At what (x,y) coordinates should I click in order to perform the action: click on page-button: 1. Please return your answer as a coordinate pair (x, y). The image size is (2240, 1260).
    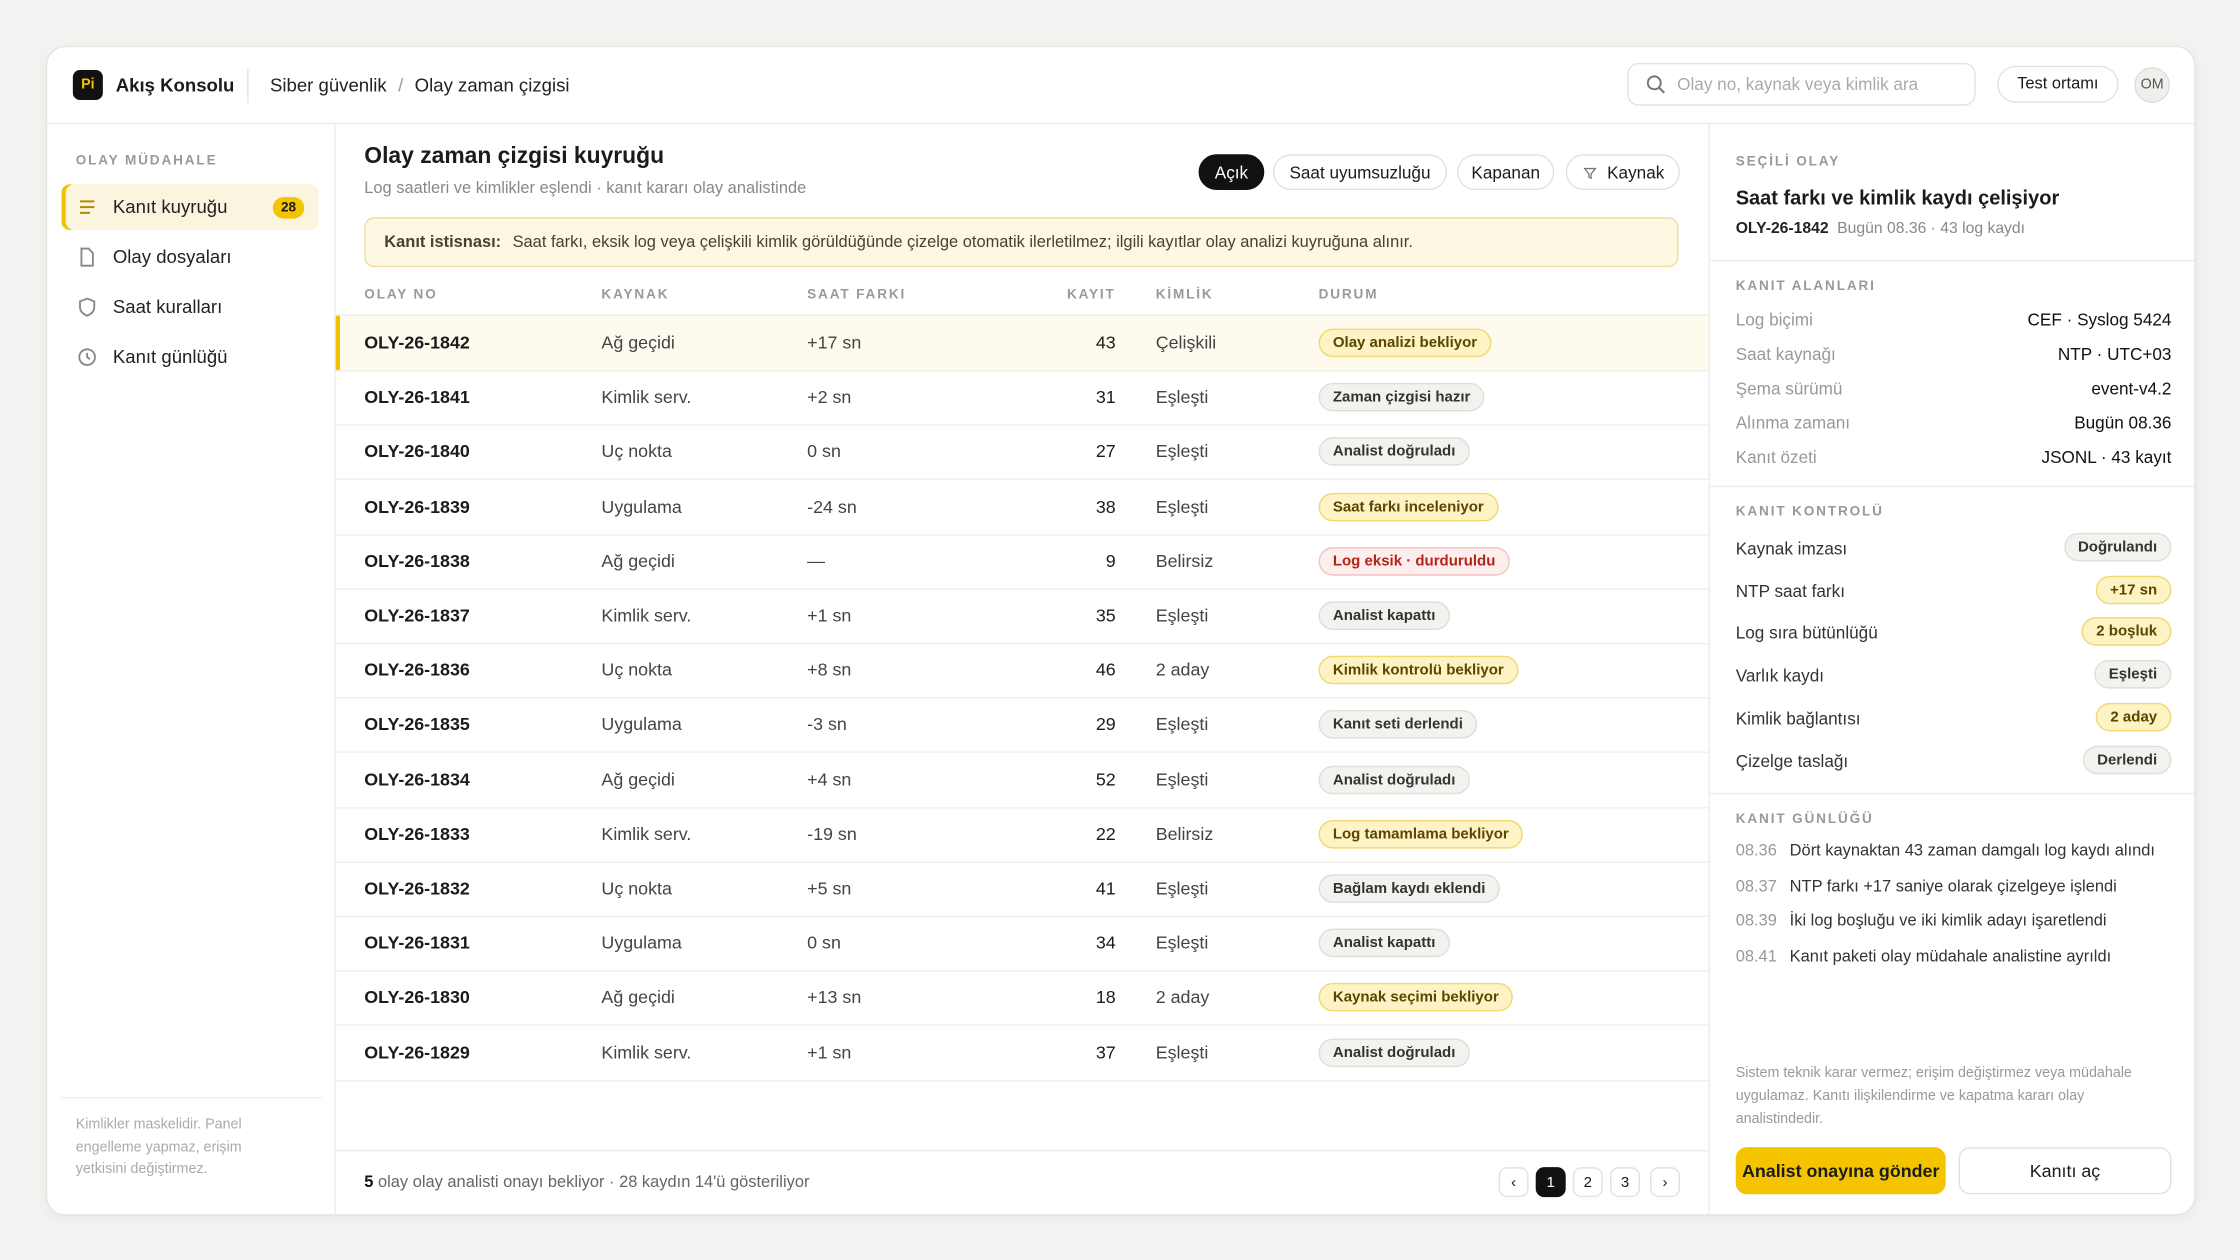
    Looking at the image, I should click on (1550, 1182).